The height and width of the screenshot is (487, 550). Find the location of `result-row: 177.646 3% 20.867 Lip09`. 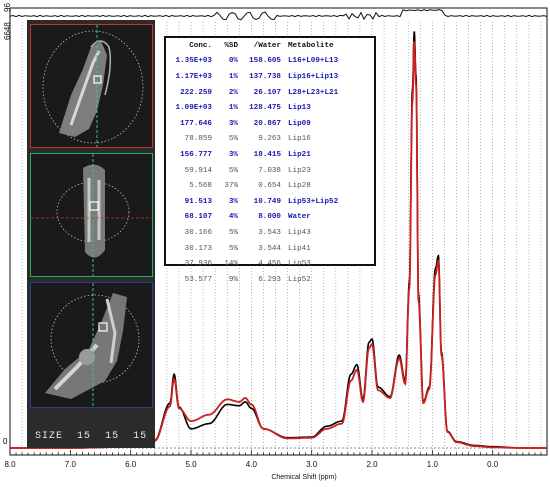

result-row: 177.646 3% 20.867 Lip09 is located at coordinates (270, 124).